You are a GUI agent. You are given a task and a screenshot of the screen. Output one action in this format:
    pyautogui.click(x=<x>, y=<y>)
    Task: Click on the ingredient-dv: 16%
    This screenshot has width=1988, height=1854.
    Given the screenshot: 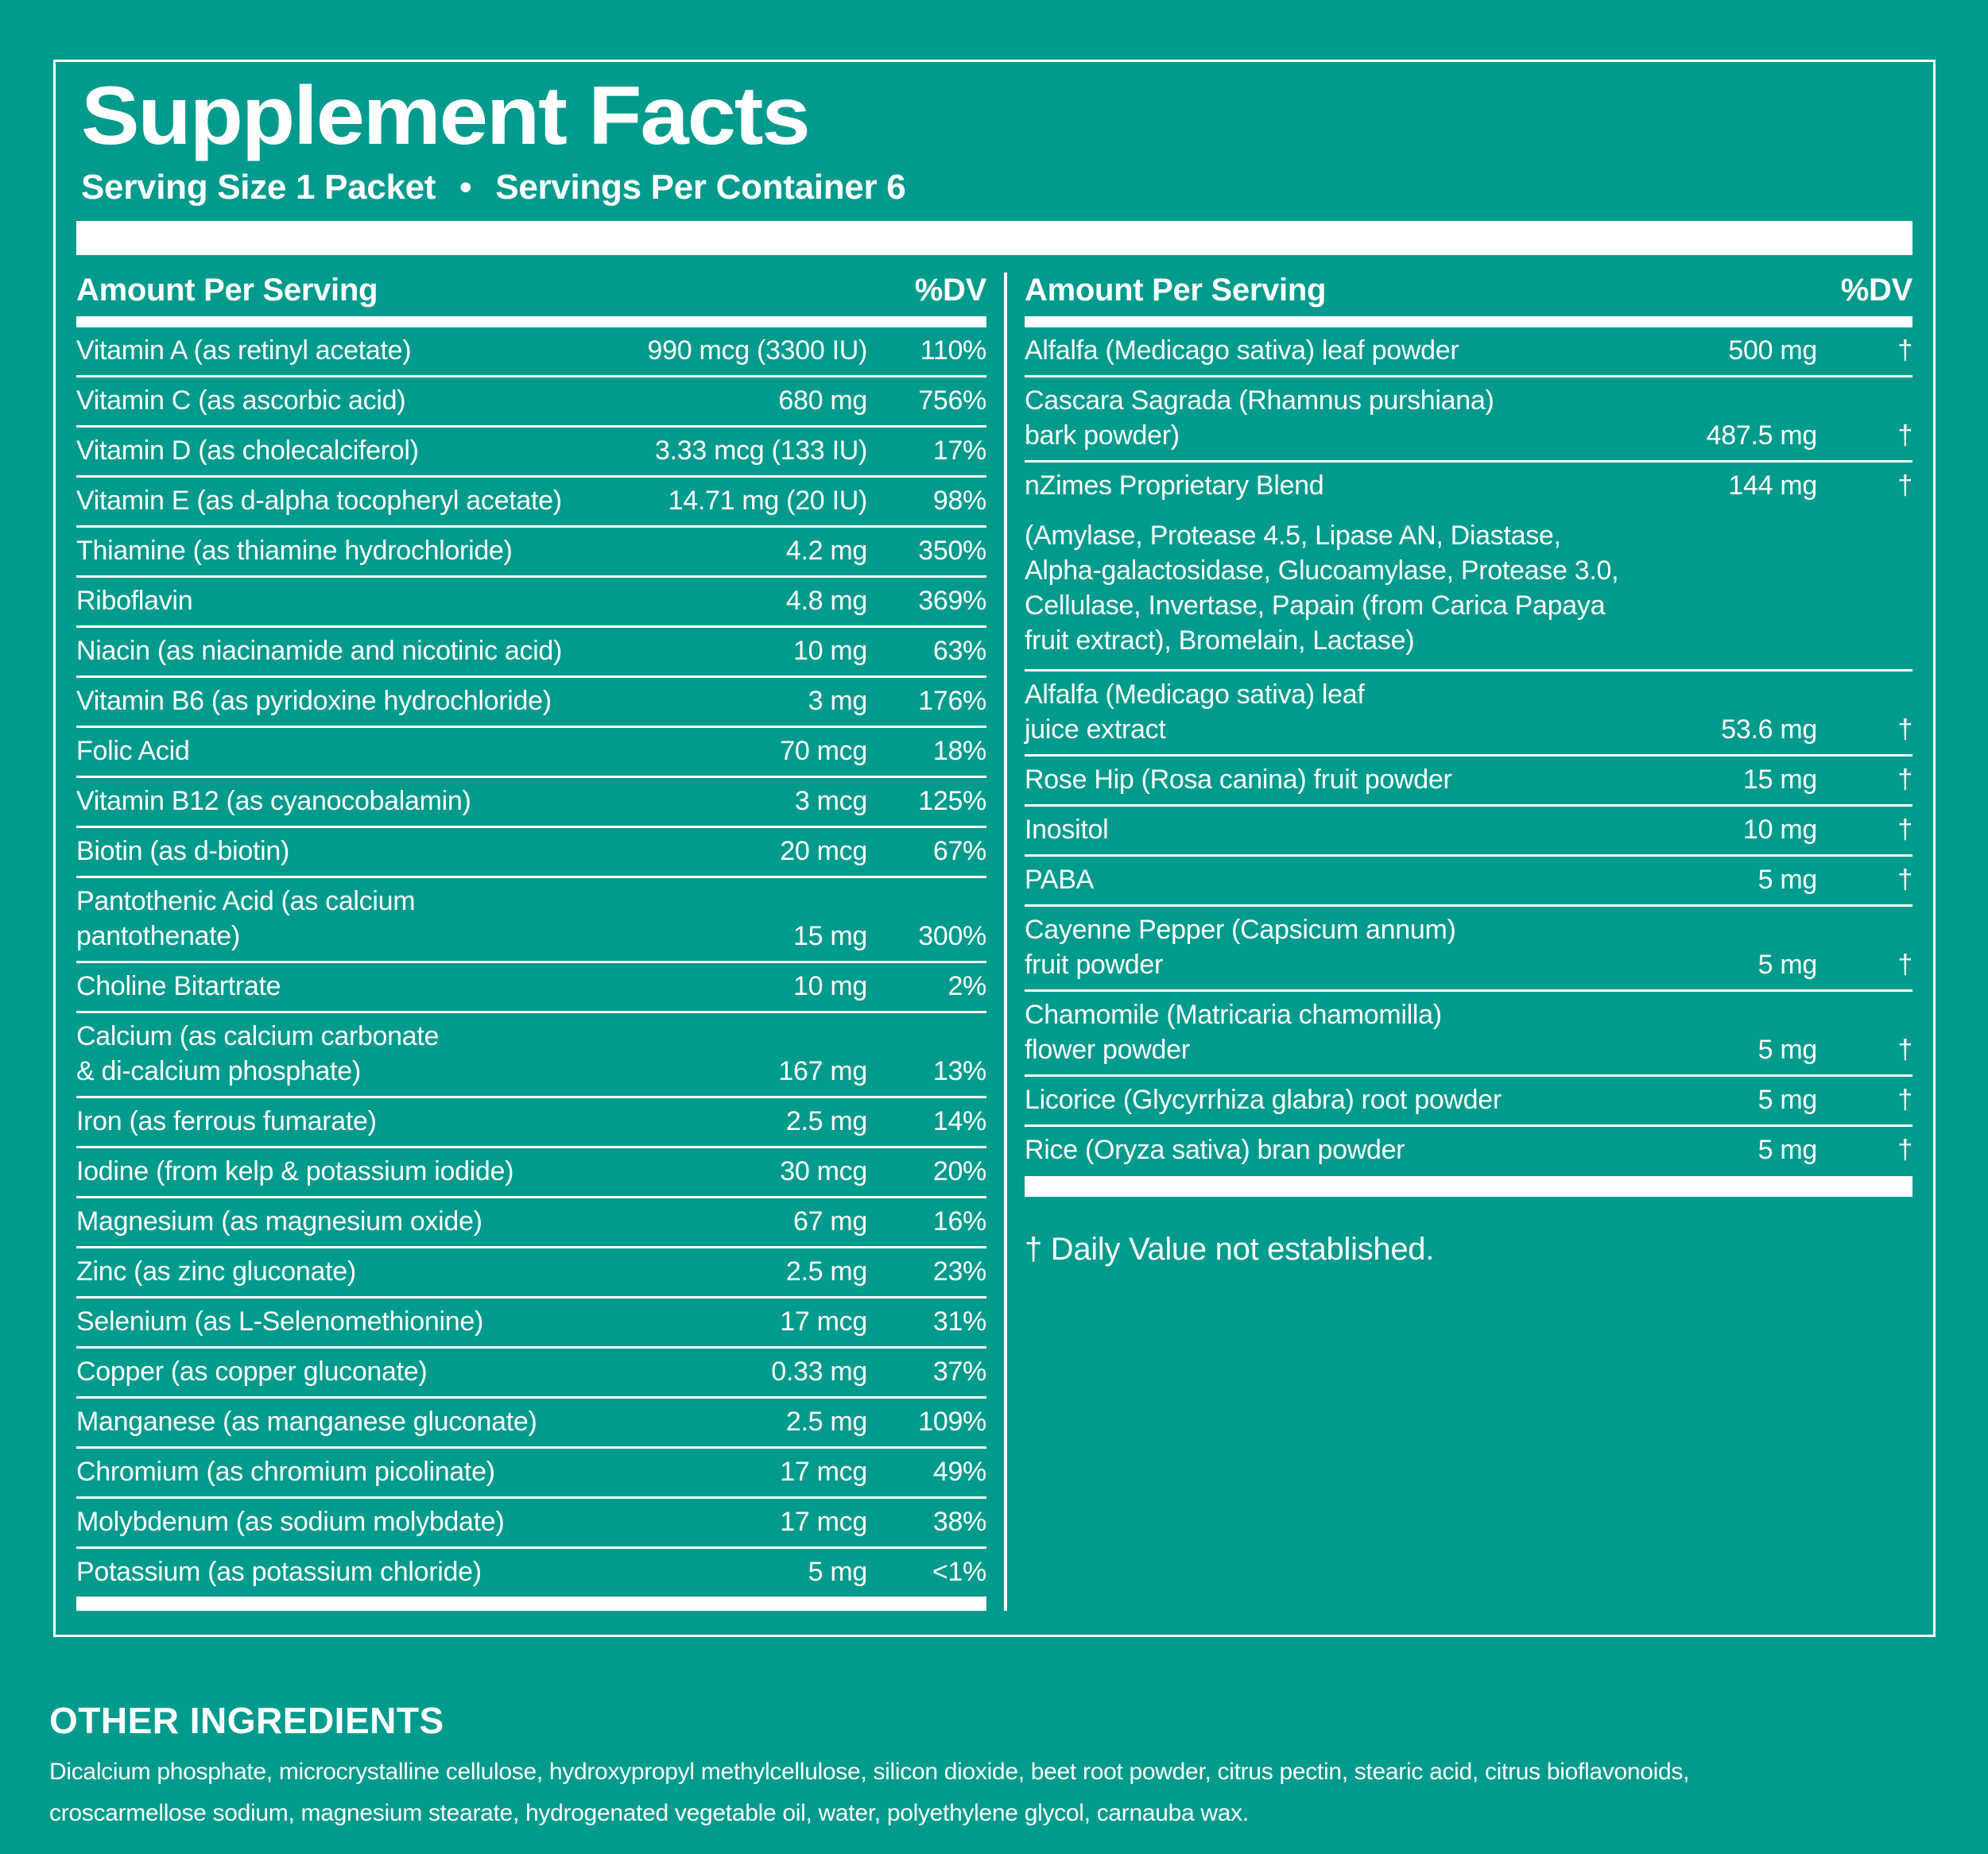 What is the action you would take?
    pyautogui.click(x=959, y=1221)
    